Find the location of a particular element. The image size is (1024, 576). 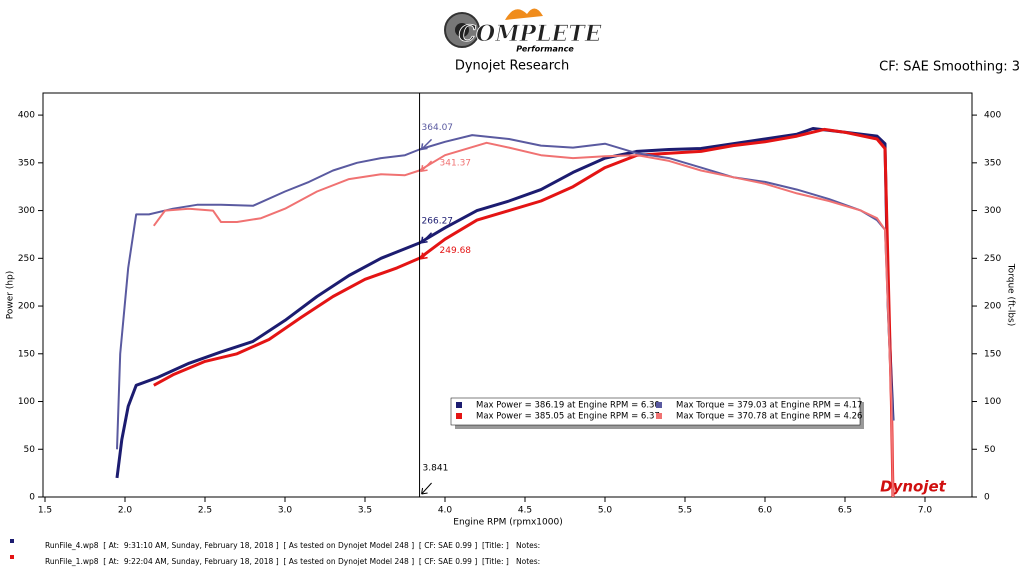

legend-entry: Max Torque = 370.78 at Engine RPM = 4.26 is located at coordinates (769, 417).